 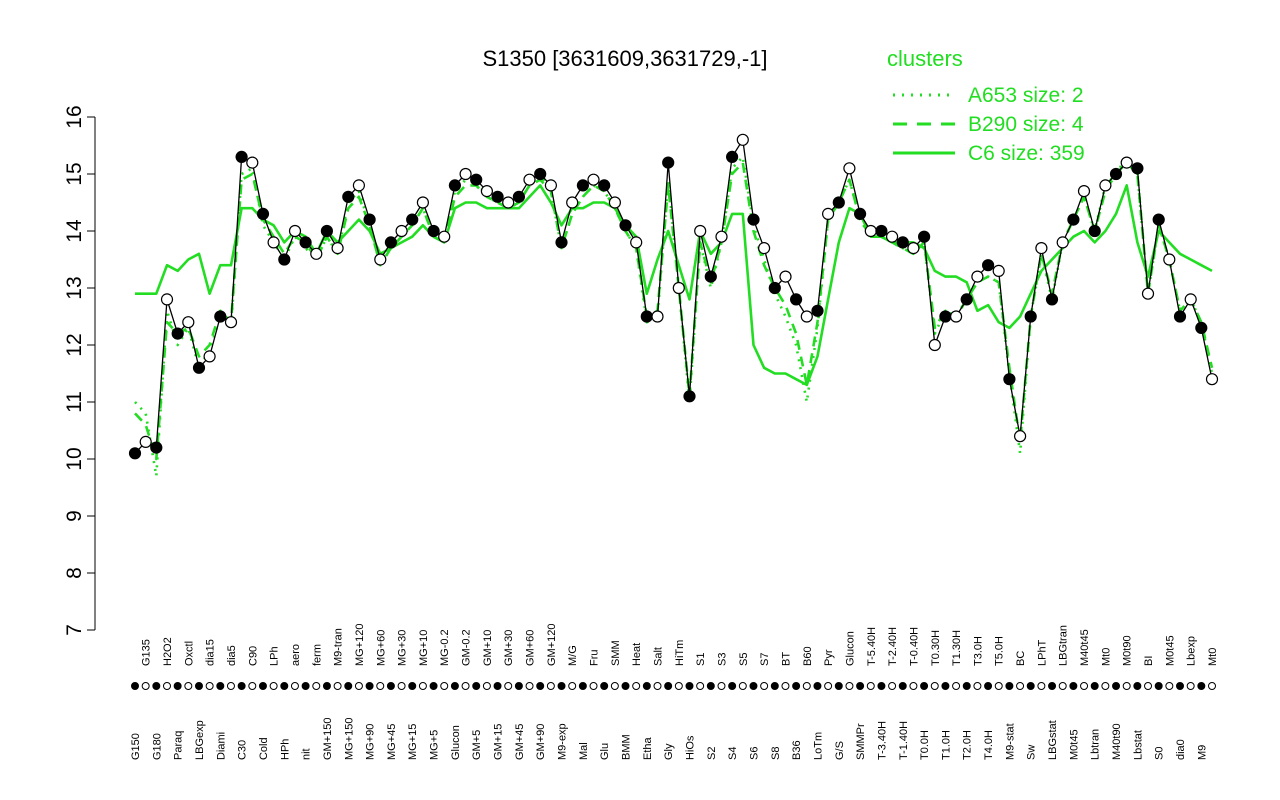 I want to click on x-tick-label: C90, so click(x=253, y=656).